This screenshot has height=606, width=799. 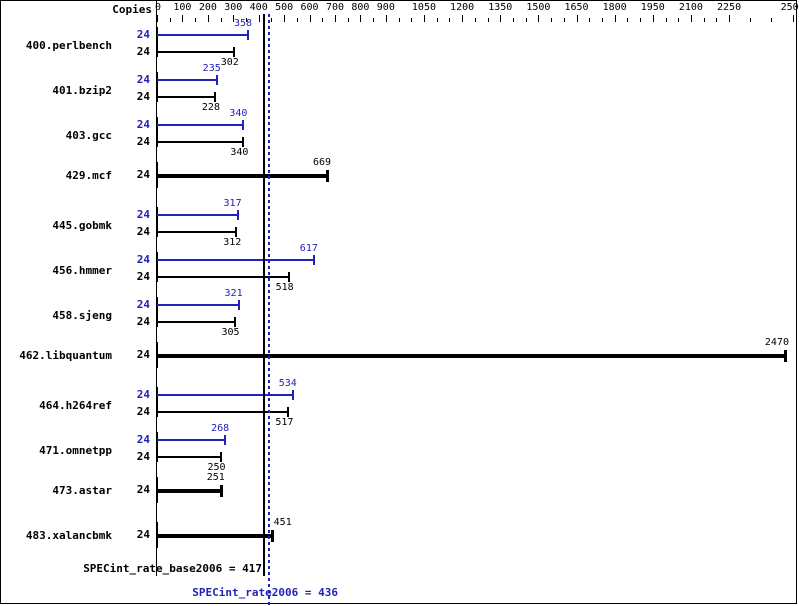 I want to click on x-tick-label-100: 100, so click(x=182, y=7).